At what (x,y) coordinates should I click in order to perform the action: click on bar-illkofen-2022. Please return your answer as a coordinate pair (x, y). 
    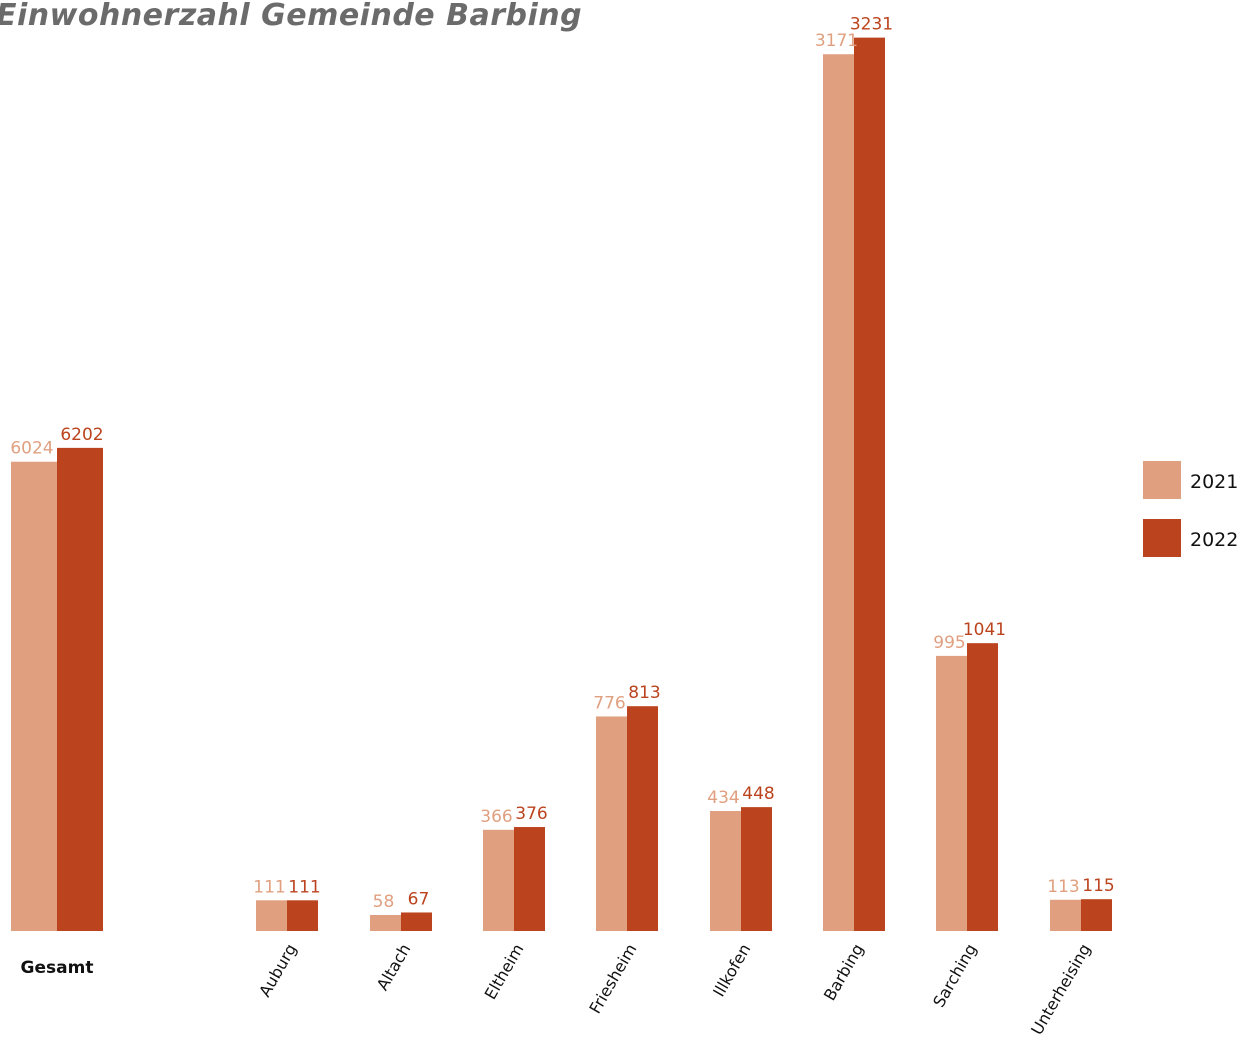
    Looking at the image, I should click on (756, 869).